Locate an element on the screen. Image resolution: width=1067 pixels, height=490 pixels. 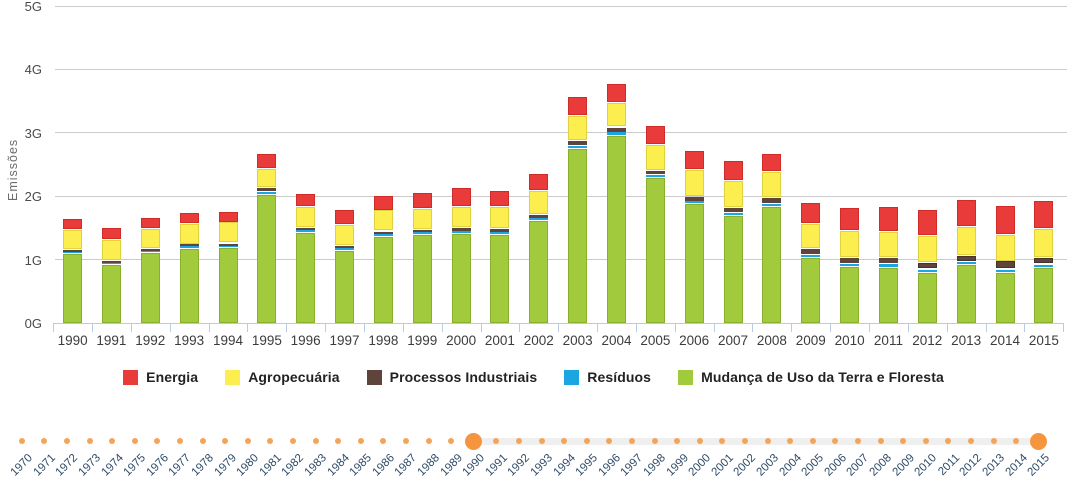
legend-item-processos-industriais: Processos Industriais is located at coordinates (452, 377).